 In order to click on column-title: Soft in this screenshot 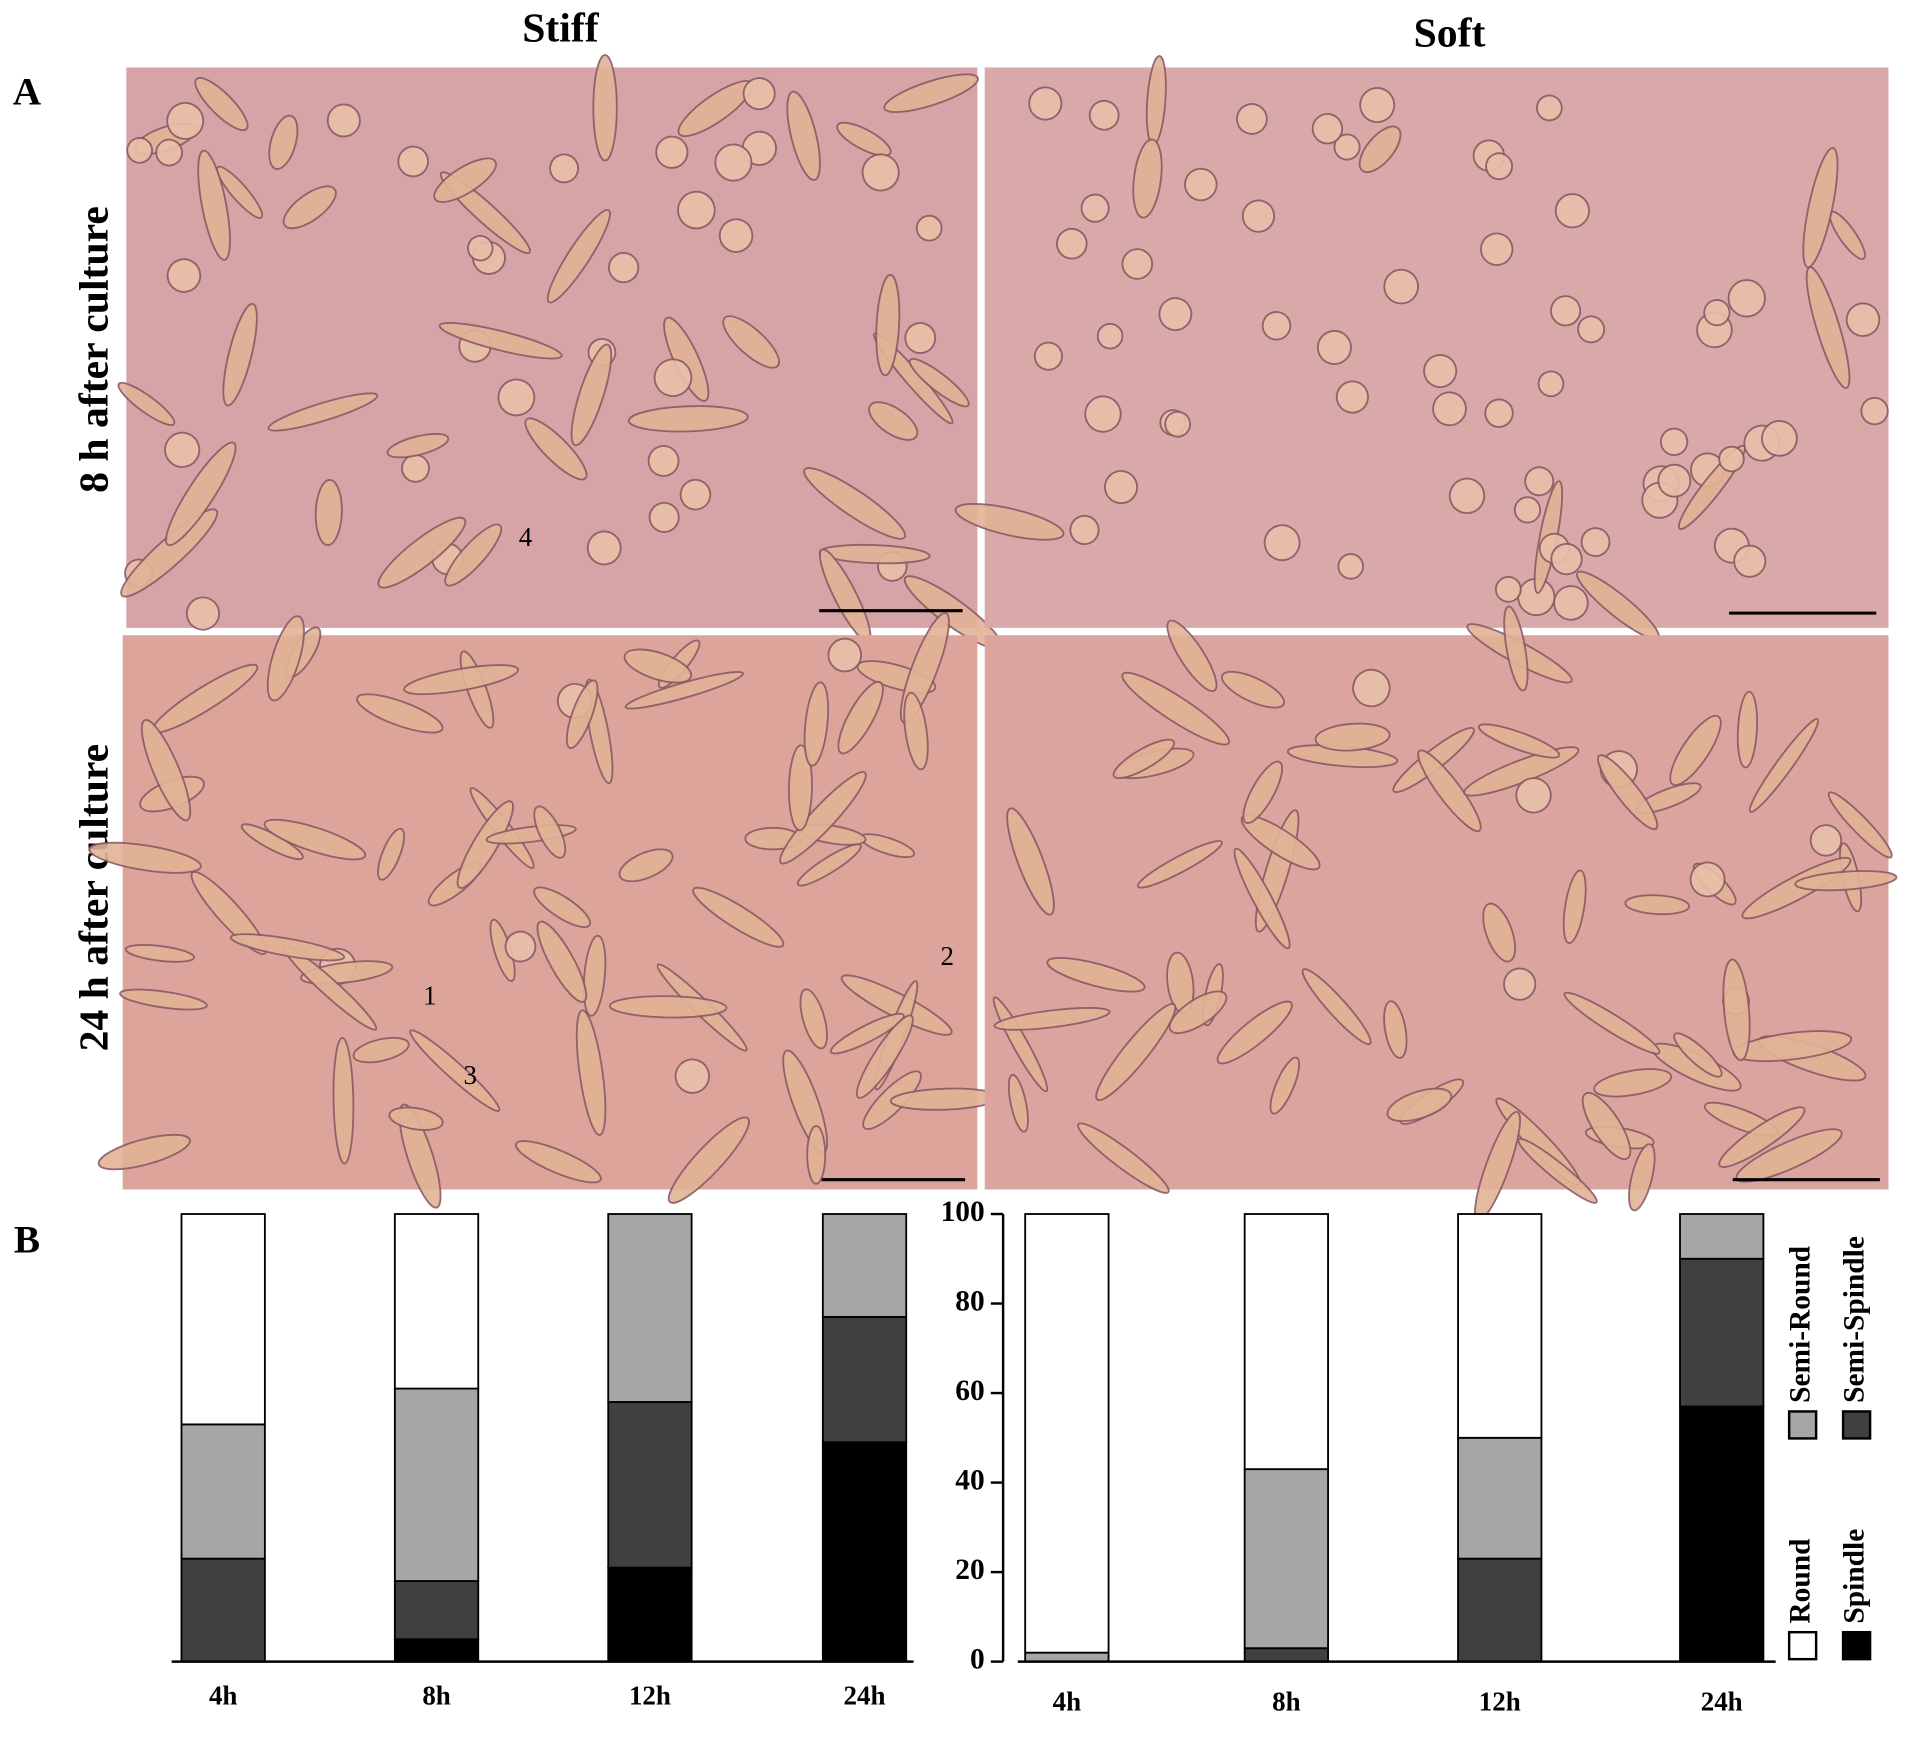, I will do `click(1450, 33)`.